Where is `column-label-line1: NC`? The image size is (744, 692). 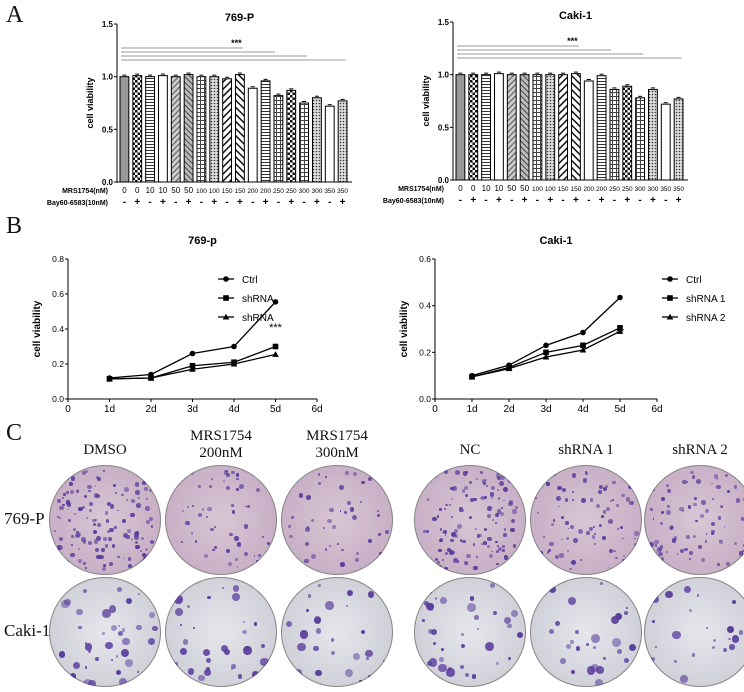 column-label-line1: NC is located at coordinates (470, 450).